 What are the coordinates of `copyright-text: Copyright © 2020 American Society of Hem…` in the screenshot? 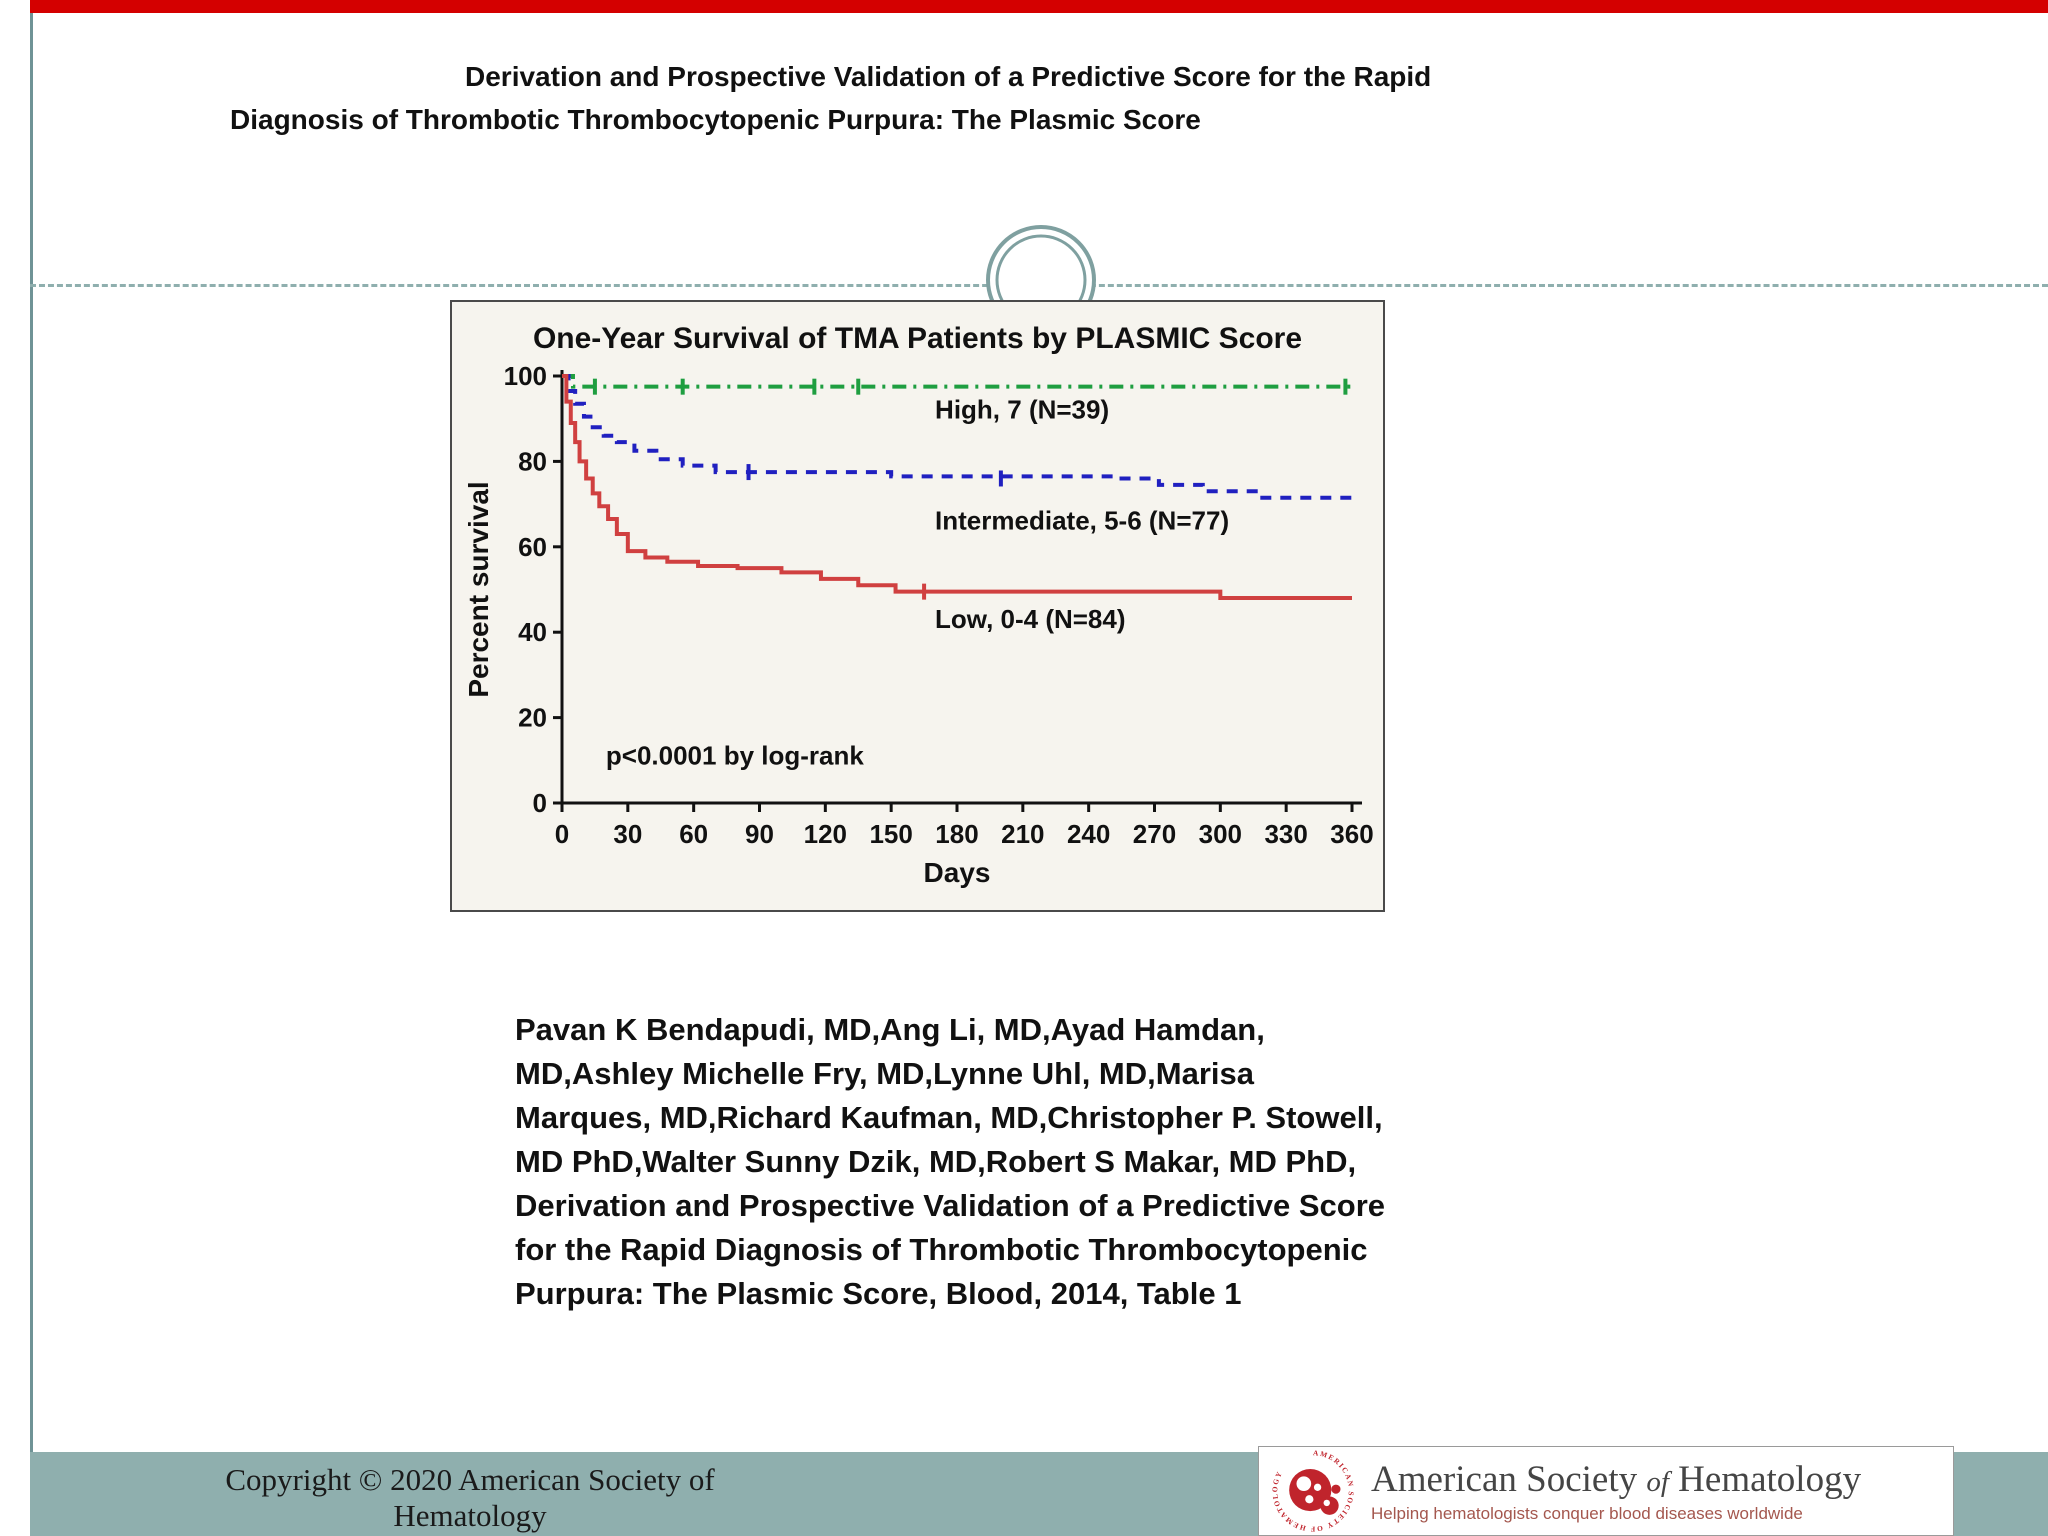 It's located at (470, 1497).